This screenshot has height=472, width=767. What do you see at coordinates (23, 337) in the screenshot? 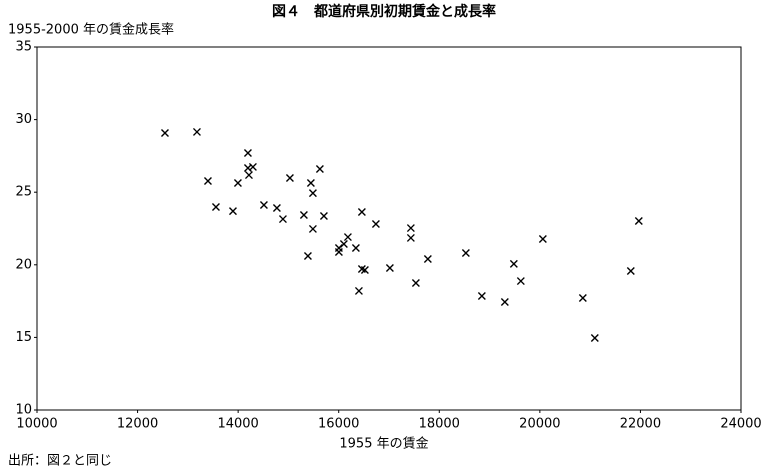
I see `y-tick-label: 15` at bounding box center [23, 337].